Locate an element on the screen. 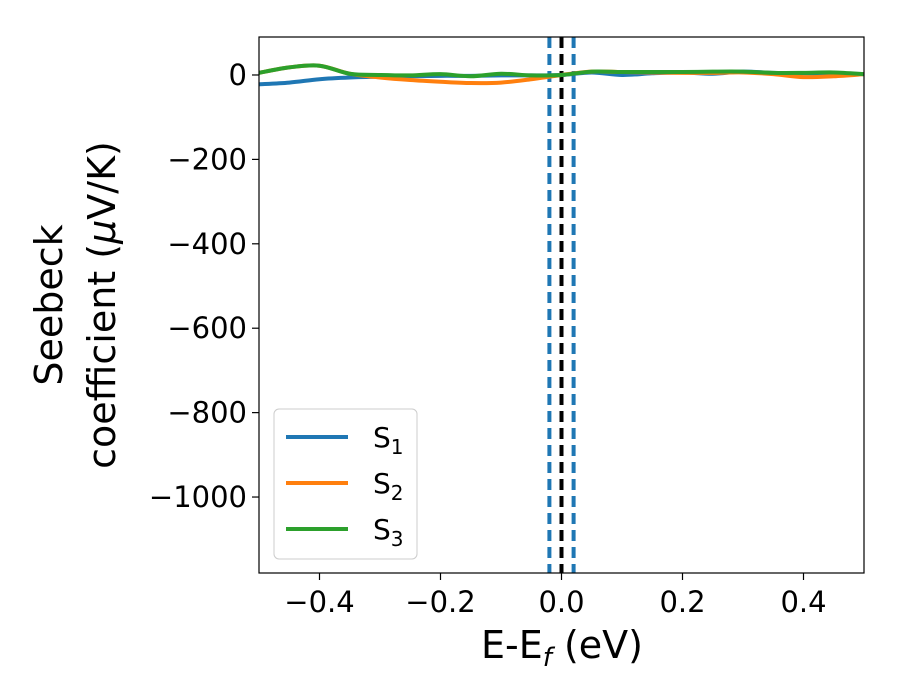 The width and height of the screenshot is (900, 700). y-tick-label: −800 is located at coordinates (207, 413).